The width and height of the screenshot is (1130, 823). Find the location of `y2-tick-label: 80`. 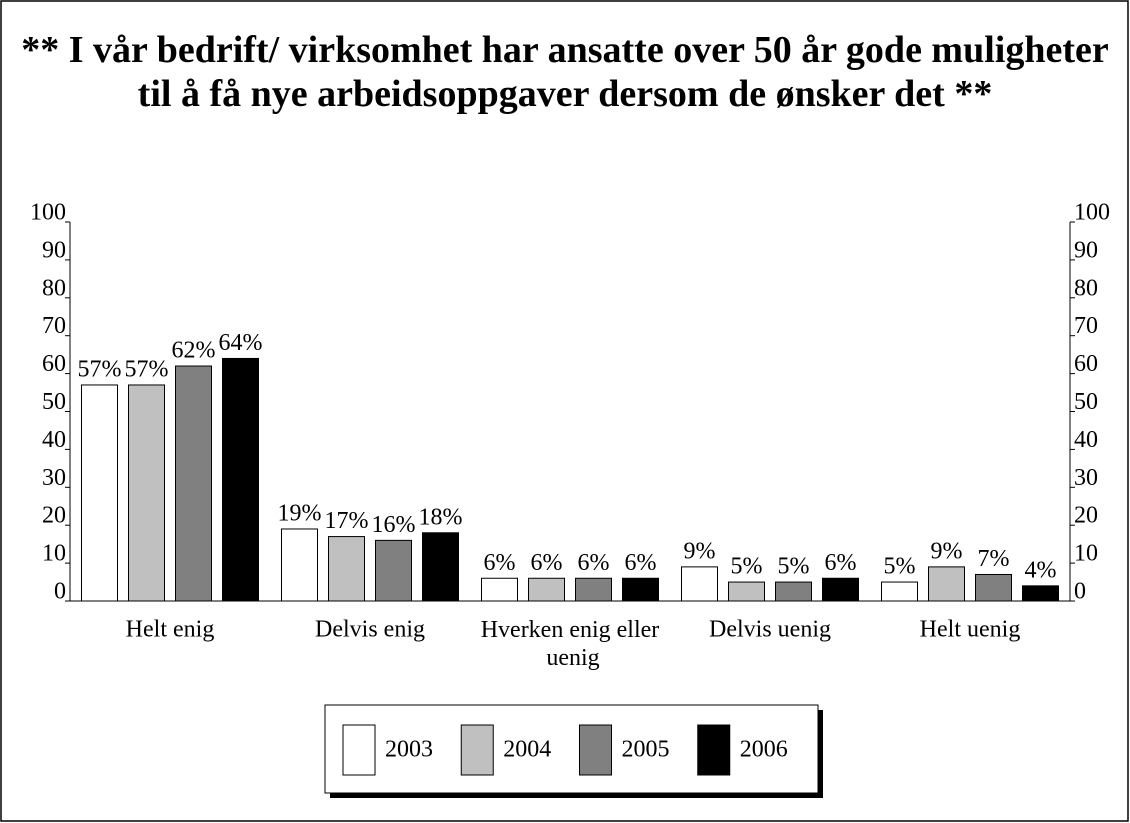

y2-tick-label: 80 is located at coordinates (1086, 288).